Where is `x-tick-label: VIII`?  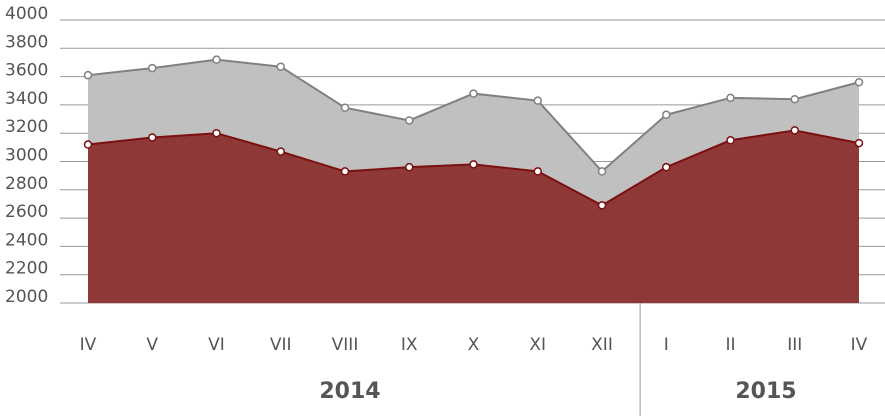 x-tick-label: VIII is located at coordinates (345, 345).